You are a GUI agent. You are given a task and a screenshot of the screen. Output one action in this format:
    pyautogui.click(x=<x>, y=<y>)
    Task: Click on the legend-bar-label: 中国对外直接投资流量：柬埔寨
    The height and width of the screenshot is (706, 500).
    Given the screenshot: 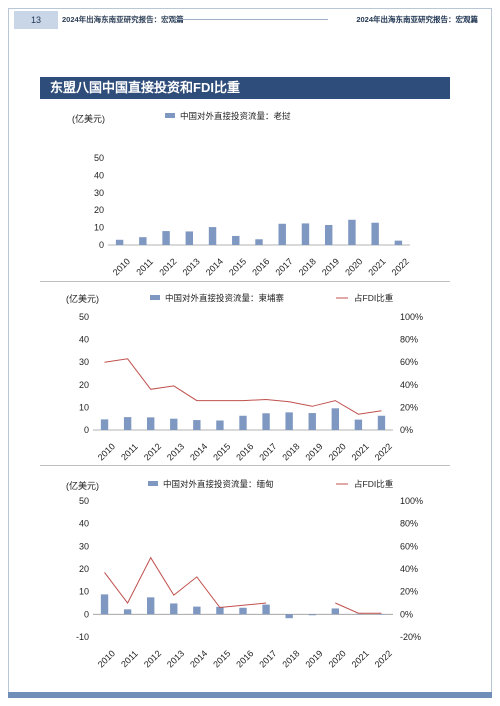 What is the action you would take?
    pyautogui.click(x=225, y=298)
    